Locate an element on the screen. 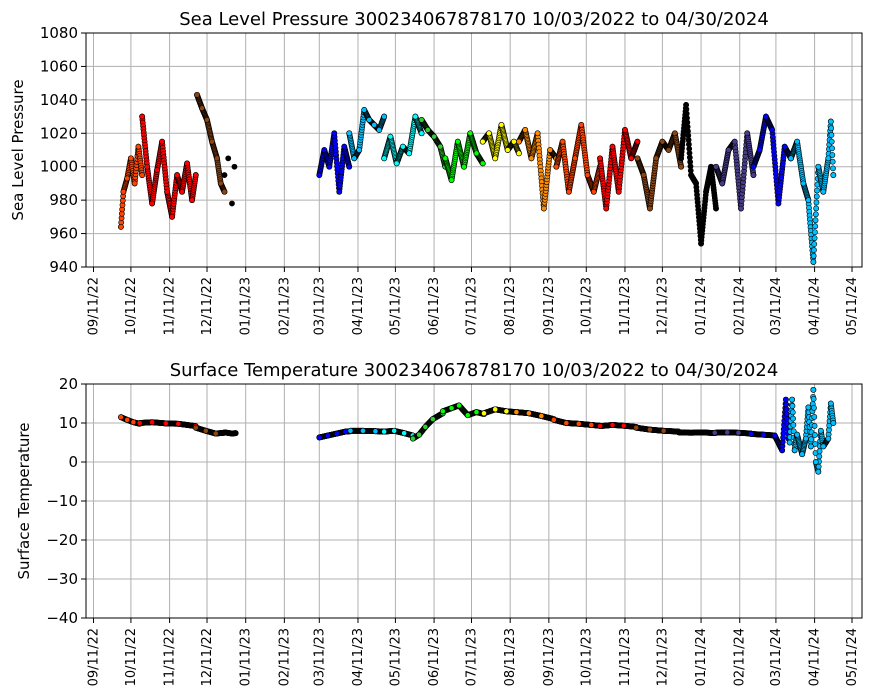 Image resolution: width=870 pixels, height=700 pixels. x-tick-label: 11/11/23 is located at coordinates (625, 657).